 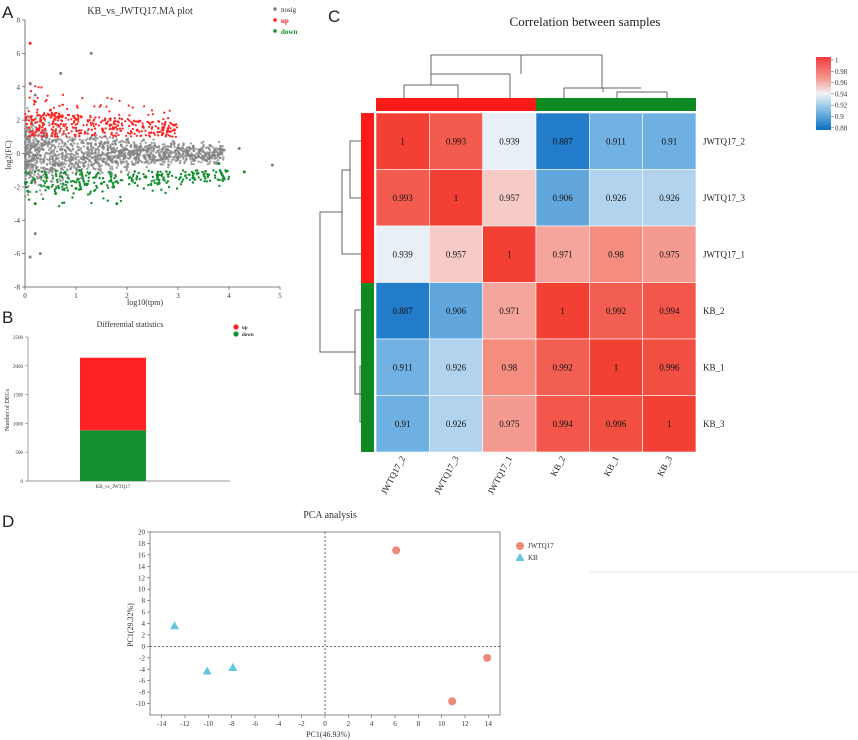 I want to click on pca-ytick-label: 20, so click(x=142, y=533).